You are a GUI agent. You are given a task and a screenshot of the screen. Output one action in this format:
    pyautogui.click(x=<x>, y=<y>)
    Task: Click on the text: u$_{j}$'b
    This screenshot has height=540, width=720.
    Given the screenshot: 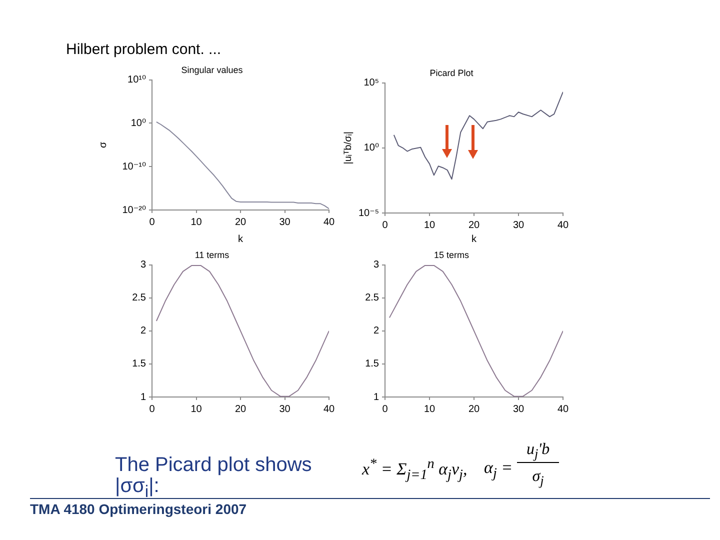 What is the action you would take?
    pyautogui.click(x=538, y=452)
    